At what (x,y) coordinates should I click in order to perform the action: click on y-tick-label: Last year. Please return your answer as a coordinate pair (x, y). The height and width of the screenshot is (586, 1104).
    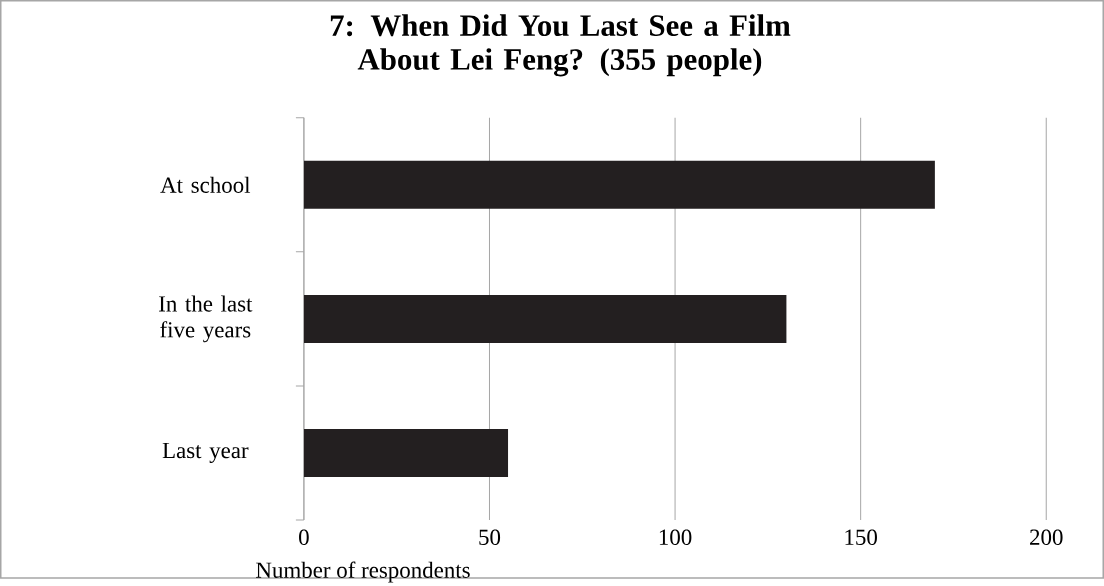
    Looking at the image, I should click on (205, 453).